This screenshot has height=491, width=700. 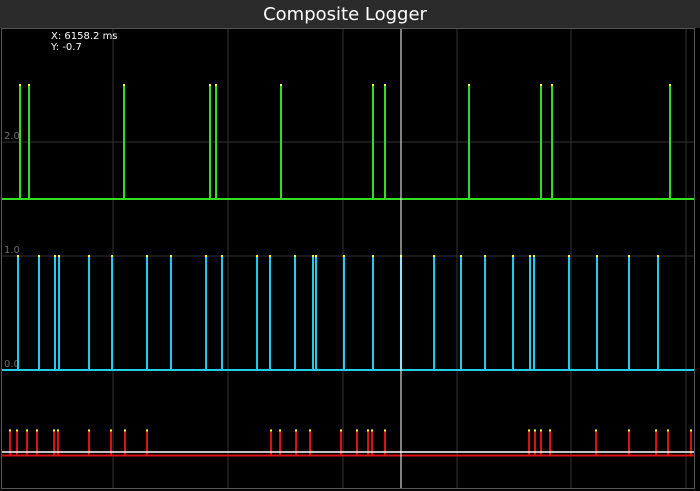 I want to click on cursor-y-readout: Y: -0.7, so click(x=66, y=47).